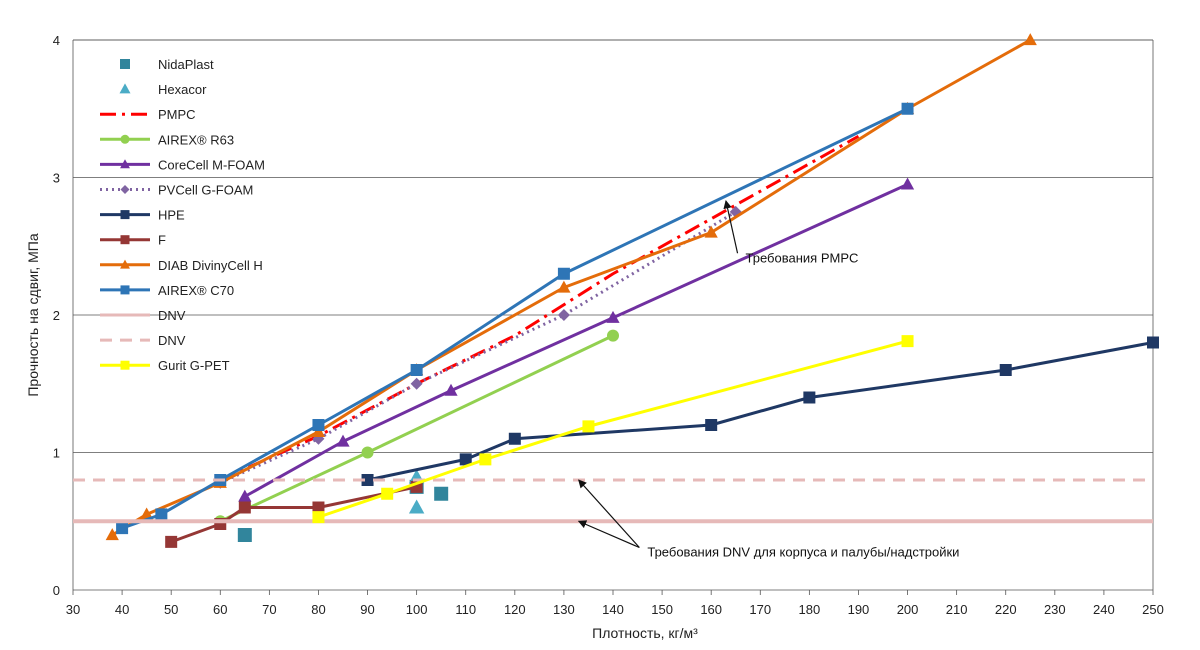 The image size is (1200, 650). Describe the element at coordinates (73, 609) in the screenshot. I see `x-tick-label: 30` at that location.